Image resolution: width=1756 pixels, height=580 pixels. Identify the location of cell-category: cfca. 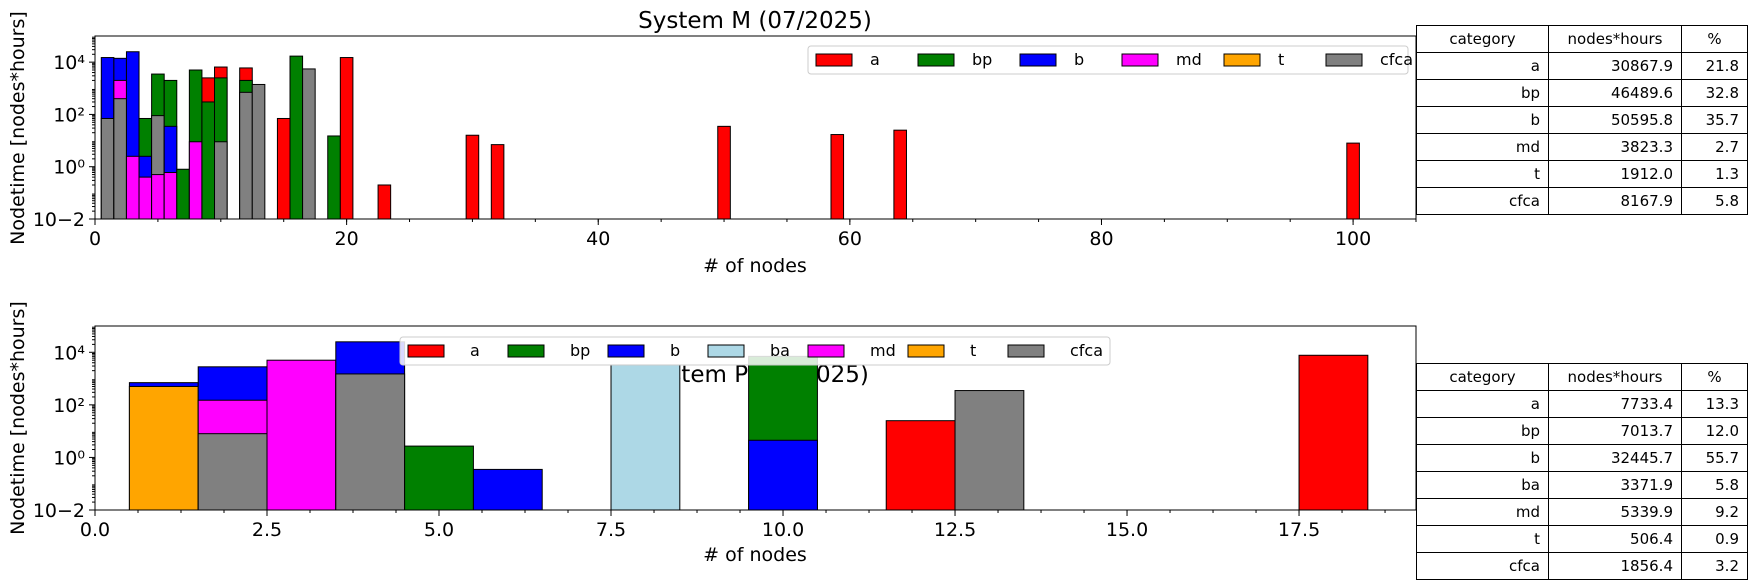
(1482, 201).